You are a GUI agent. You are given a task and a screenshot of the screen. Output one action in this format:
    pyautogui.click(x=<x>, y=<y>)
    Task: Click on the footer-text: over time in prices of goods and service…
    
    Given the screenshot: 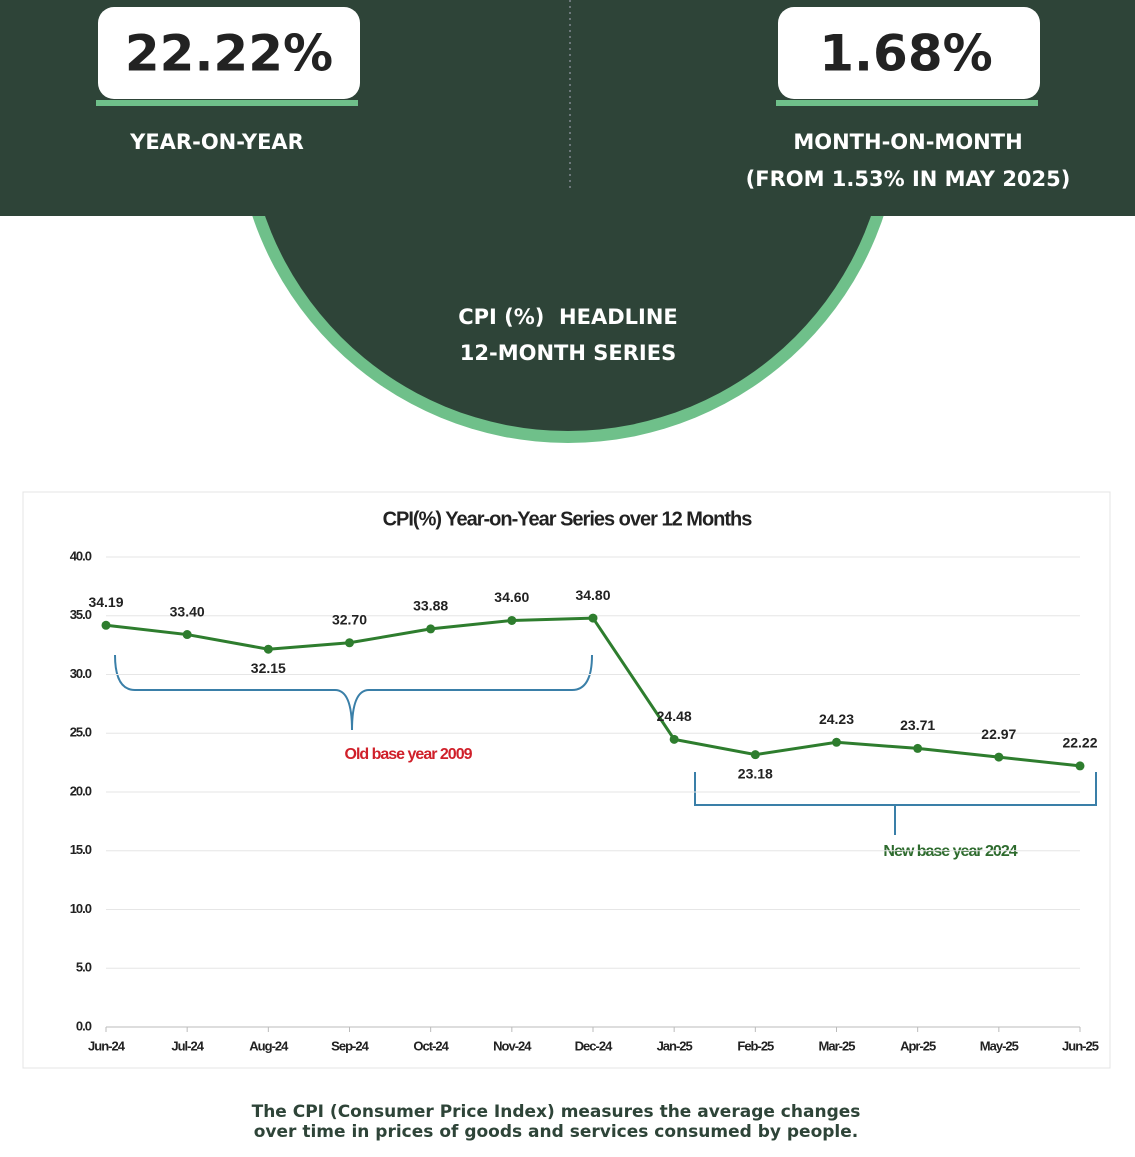 What is the action you would take?
    pyautogui.click(x=556, y=1132)
    